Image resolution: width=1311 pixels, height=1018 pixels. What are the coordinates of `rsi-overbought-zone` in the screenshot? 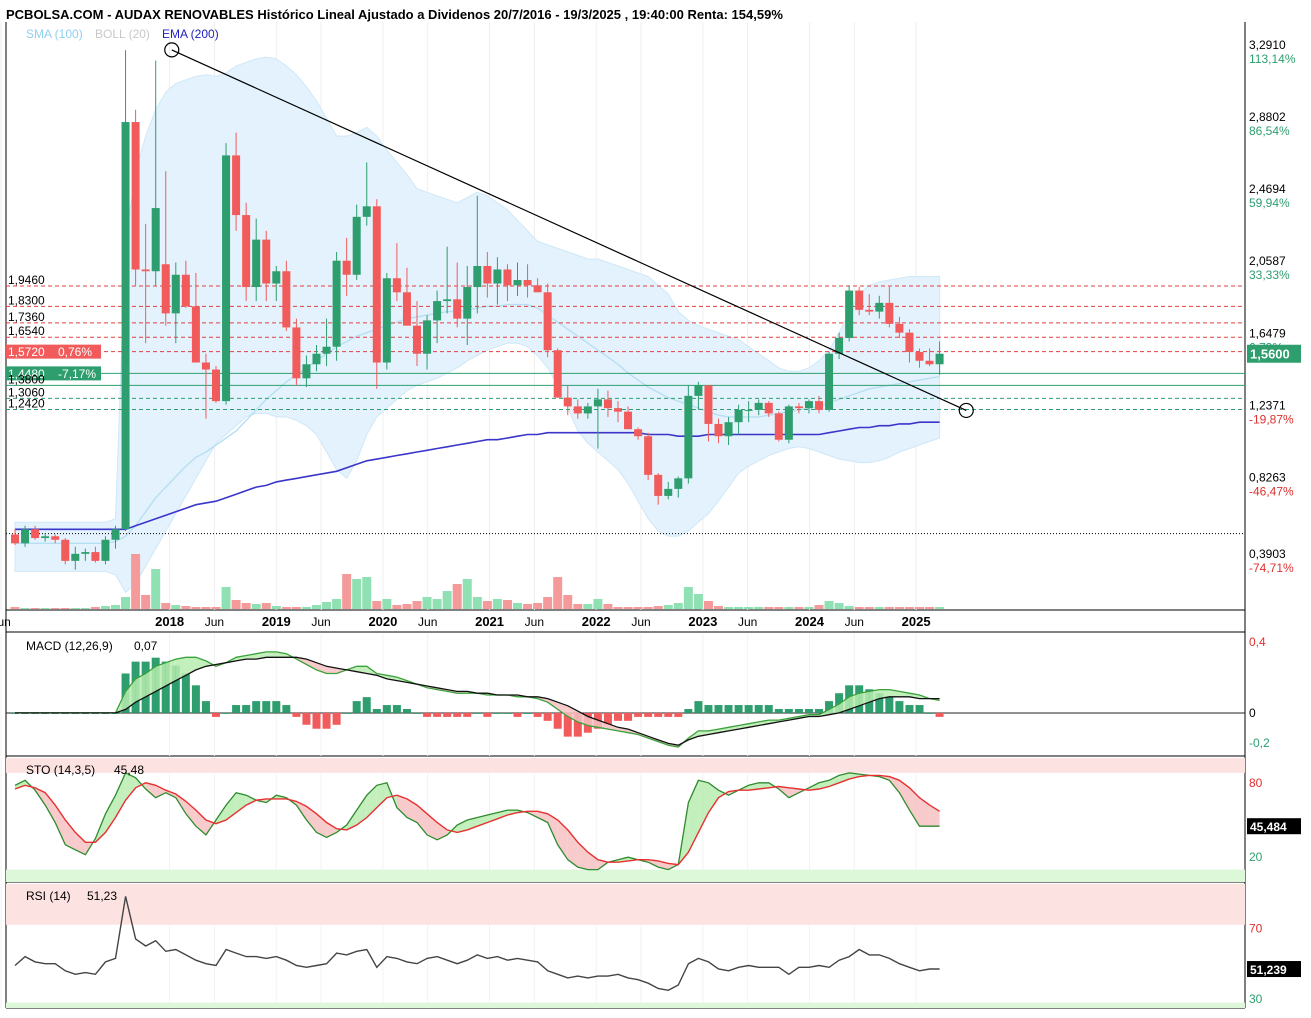 It's located at (625, 904).